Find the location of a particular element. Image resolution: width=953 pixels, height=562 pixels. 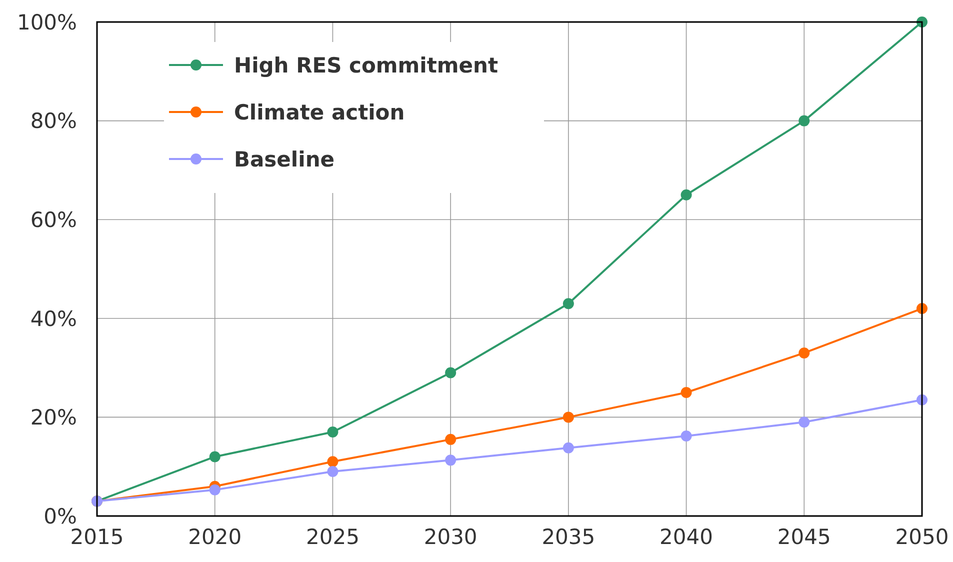

x-tick-label: 2040 is located at coordinates (687, 537).